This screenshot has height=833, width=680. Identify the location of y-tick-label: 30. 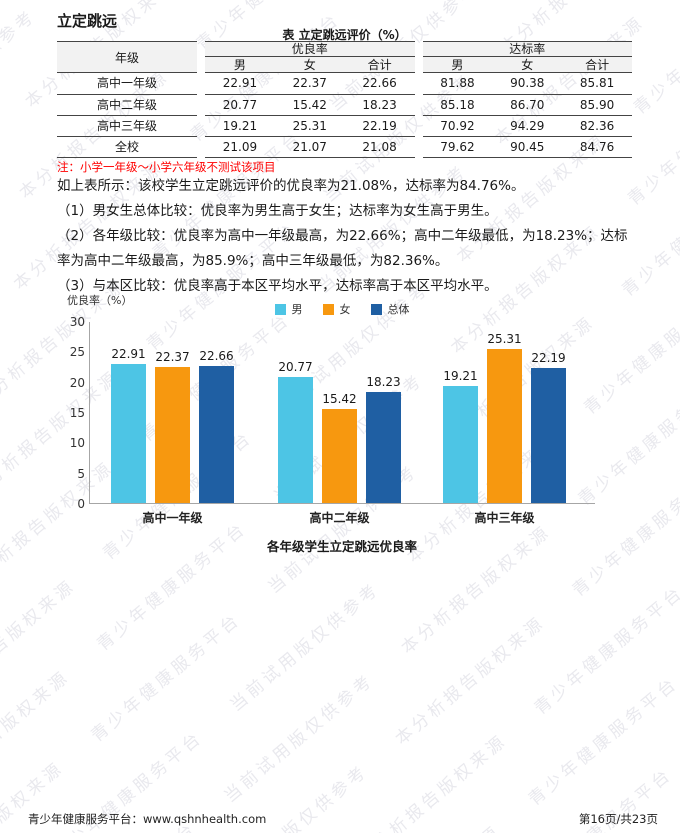
(77, 322).